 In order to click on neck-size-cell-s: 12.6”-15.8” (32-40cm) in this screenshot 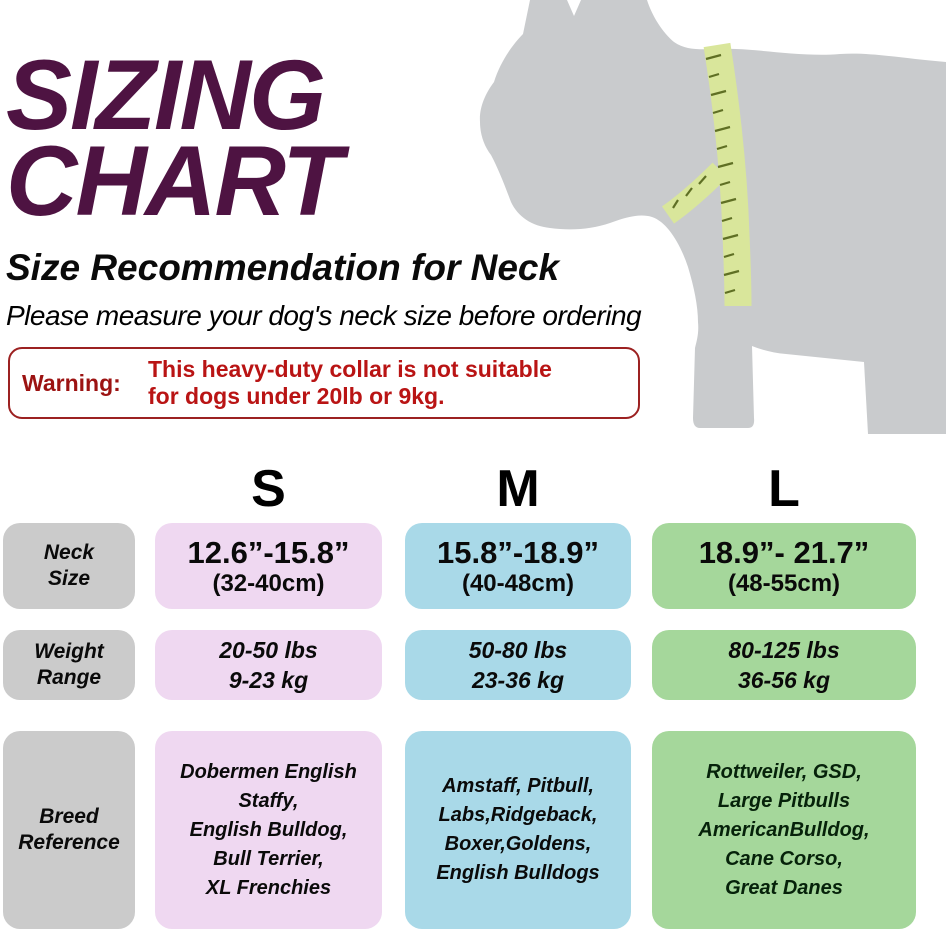, I will do `click(268, 566)`.